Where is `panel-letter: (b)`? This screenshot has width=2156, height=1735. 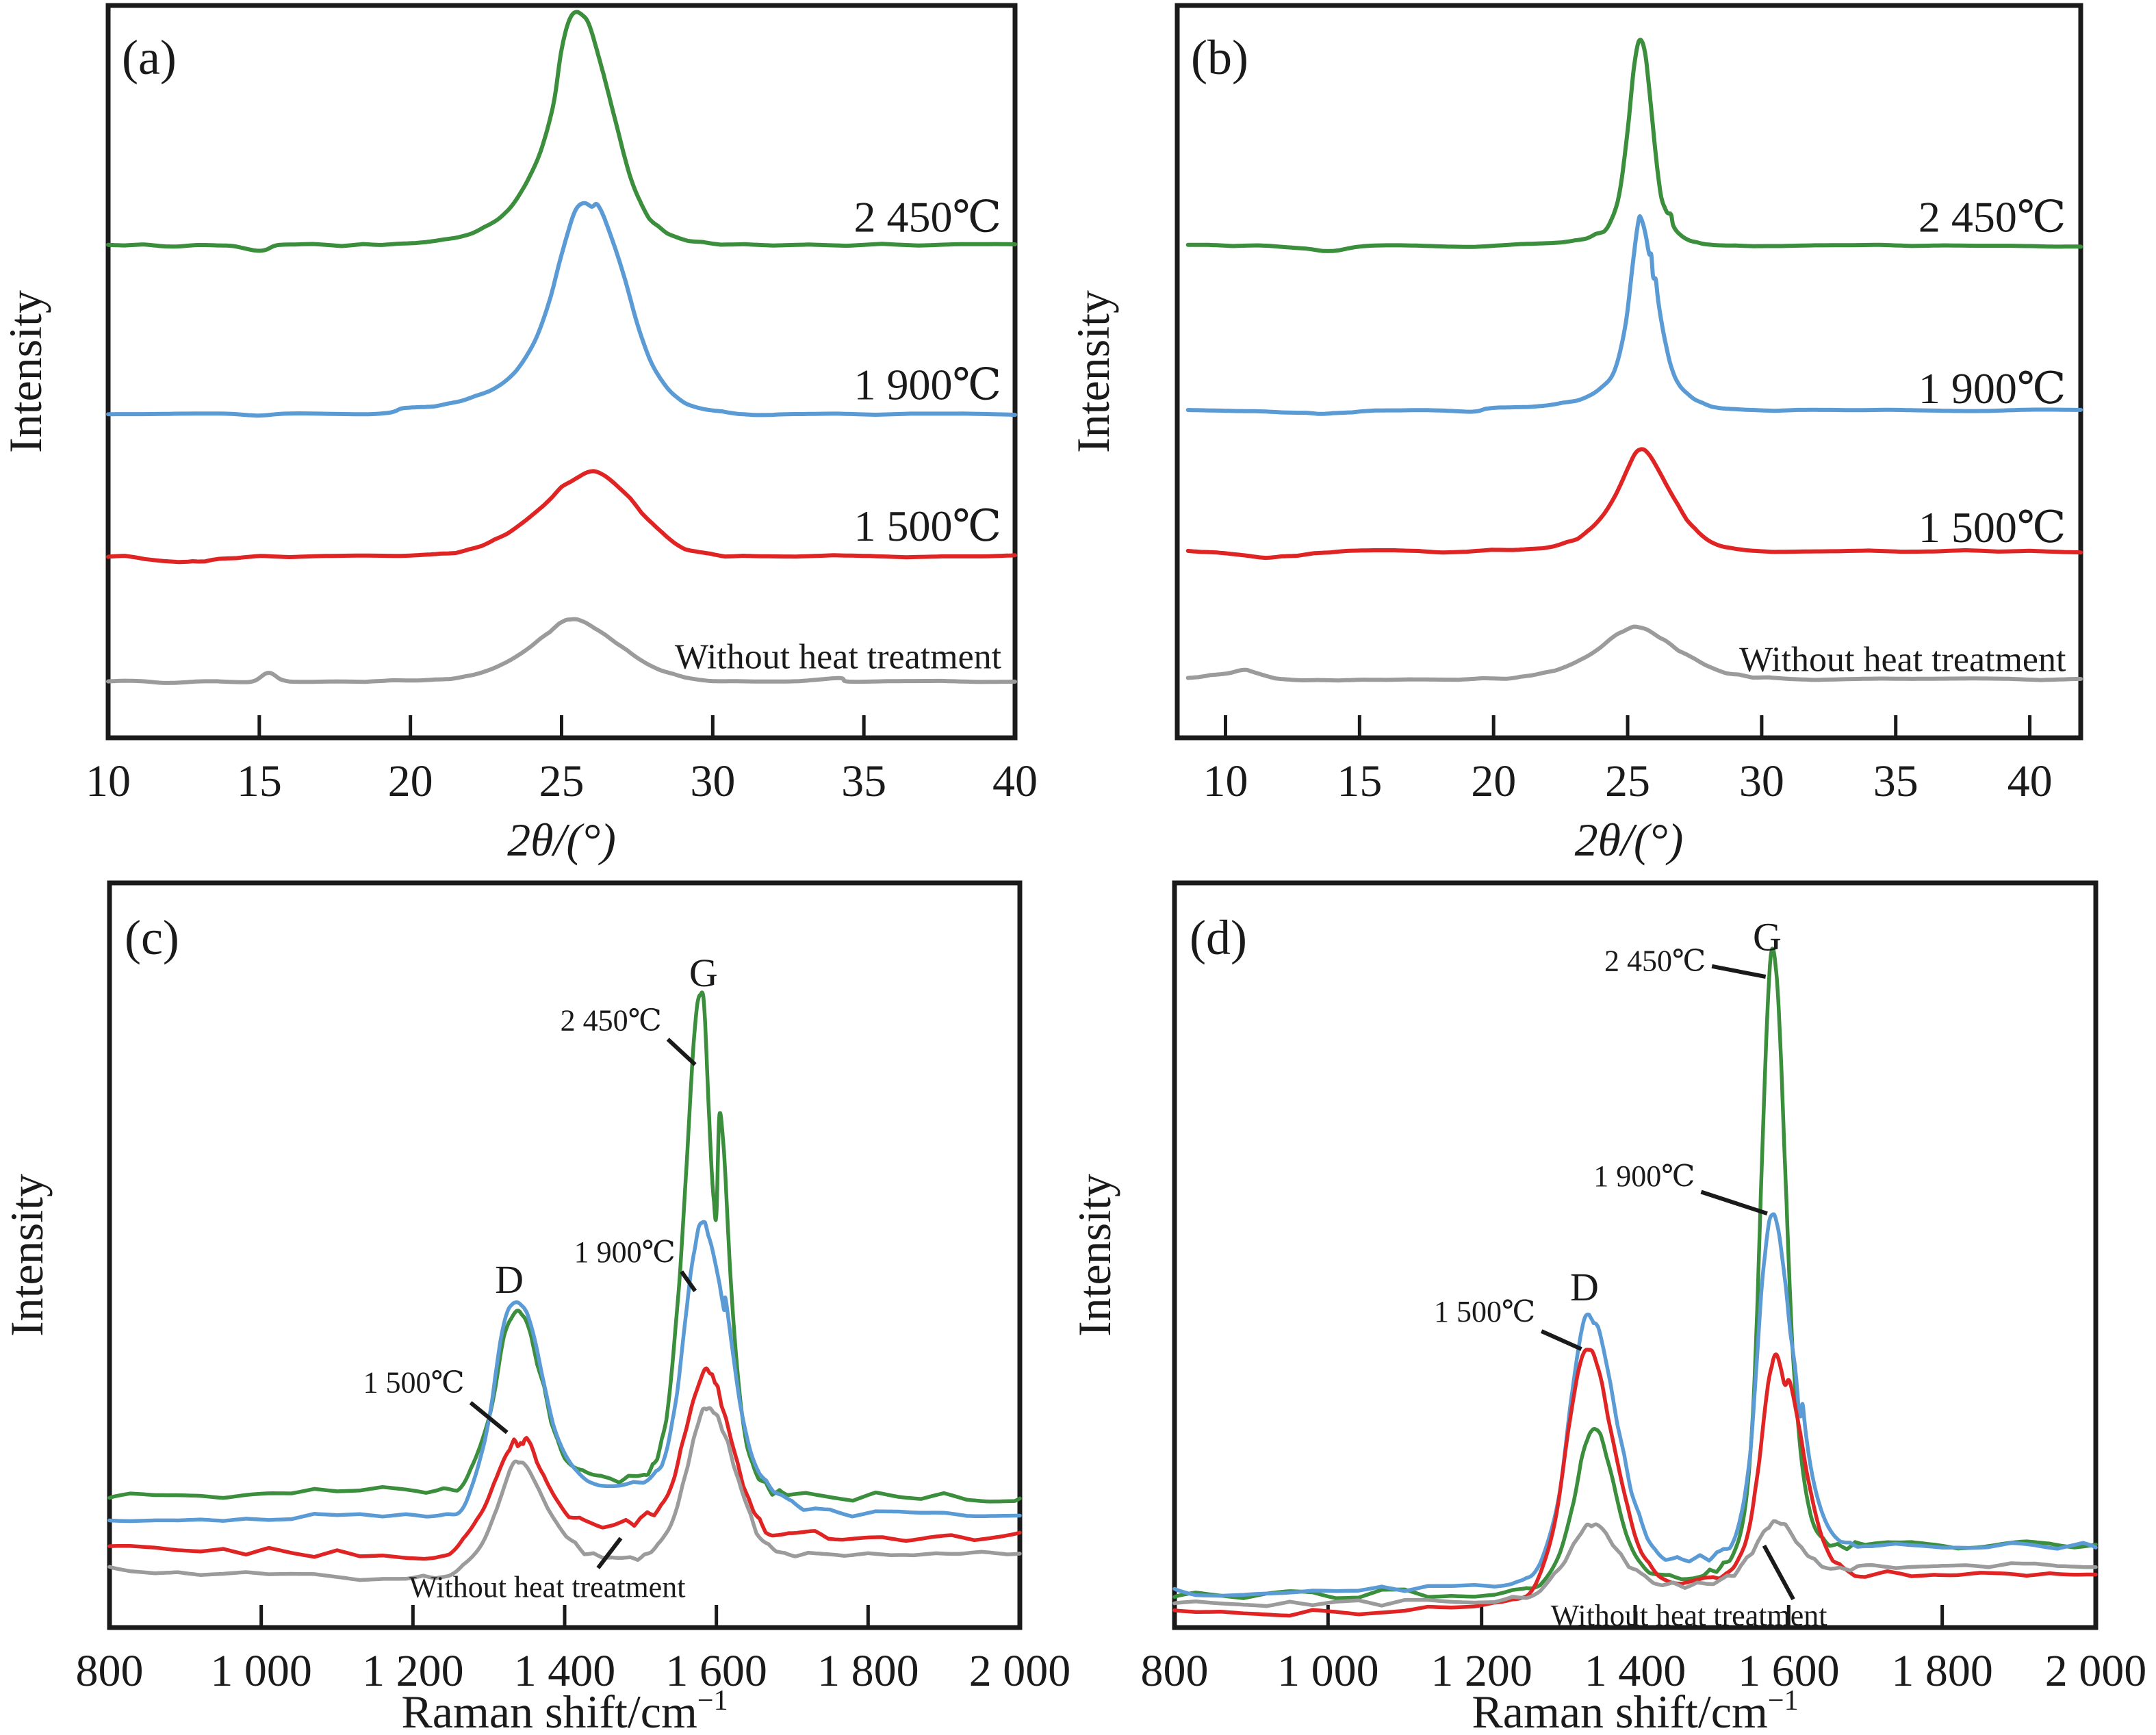
panel-letter: (b) is located at coordinates (1219, 58).